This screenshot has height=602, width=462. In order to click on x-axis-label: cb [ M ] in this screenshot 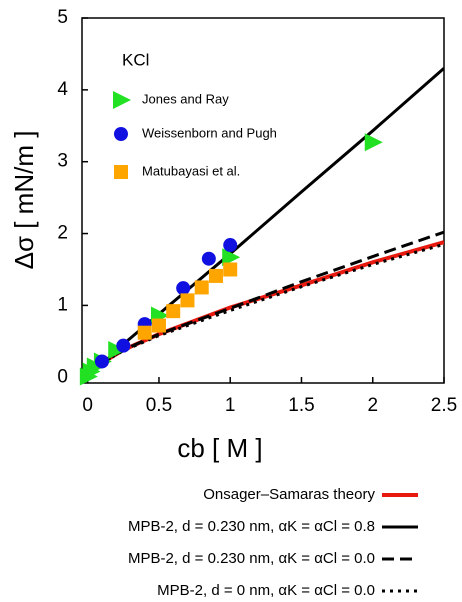, I will do `click(219, 448)`.